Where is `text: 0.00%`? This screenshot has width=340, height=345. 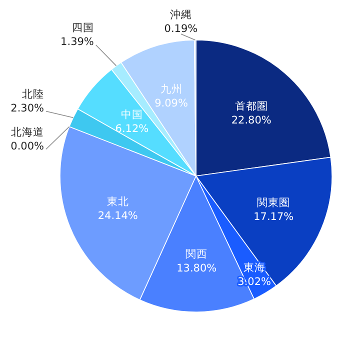 text: 0.00% is located at coordinates (27, 146).